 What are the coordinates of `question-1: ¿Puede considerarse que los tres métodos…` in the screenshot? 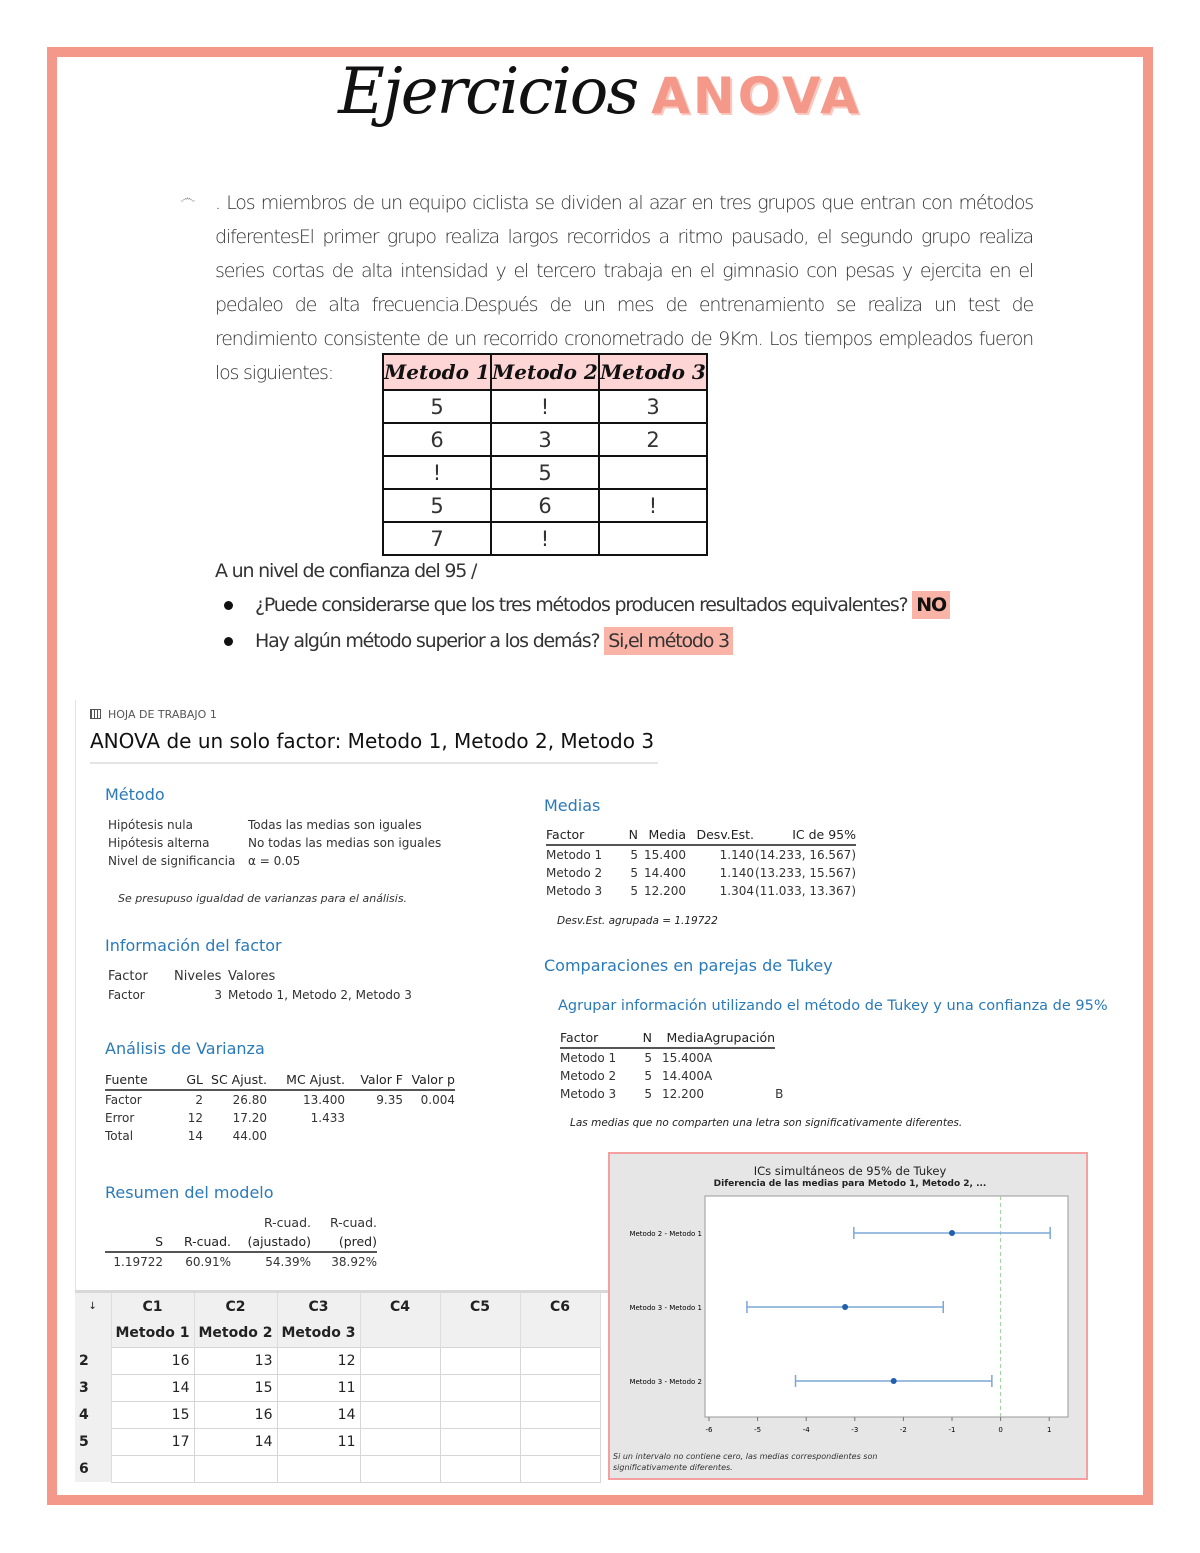 It's located at (587, 605).